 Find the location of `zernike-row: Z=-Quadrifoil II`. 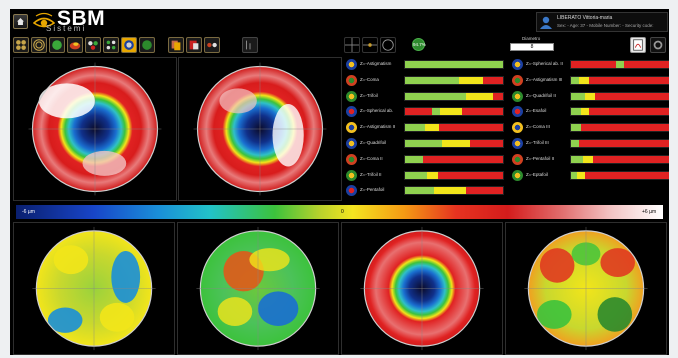

zernike-row: Z=-Quadrifoil II is located at coordinates (589, 96).